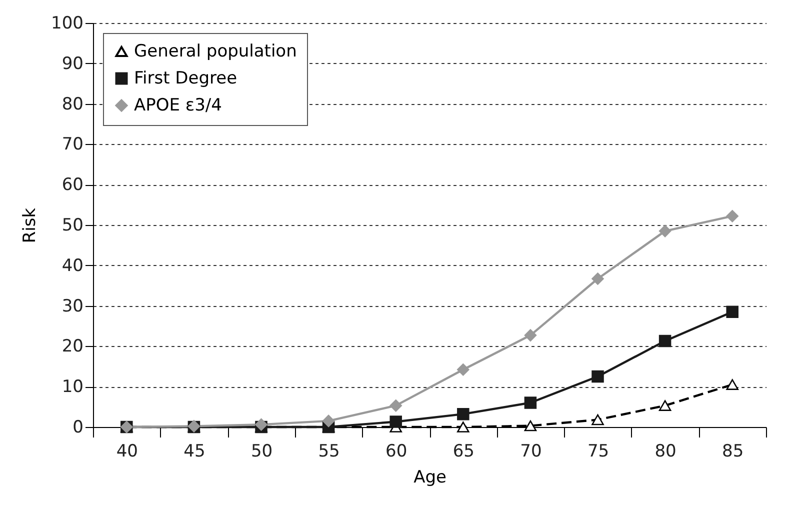  I want to click on y-tick-label: 0, so click(78, 428).